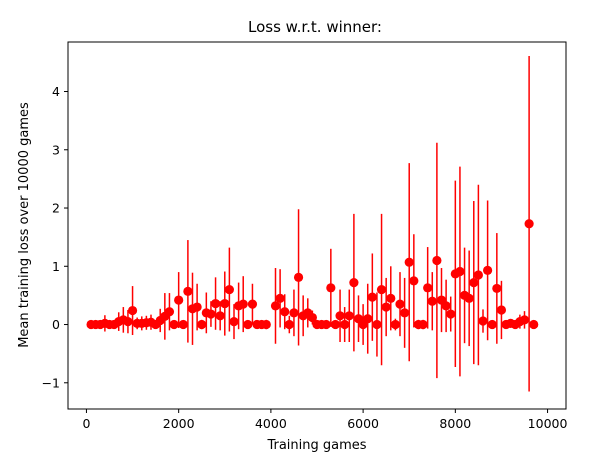 The height and width of the screenshot is (459, 593). Describe the element at coordinates (55, 237) in the screenshot. I see `y-axis: −1 0 1 2 3 4` at that location.